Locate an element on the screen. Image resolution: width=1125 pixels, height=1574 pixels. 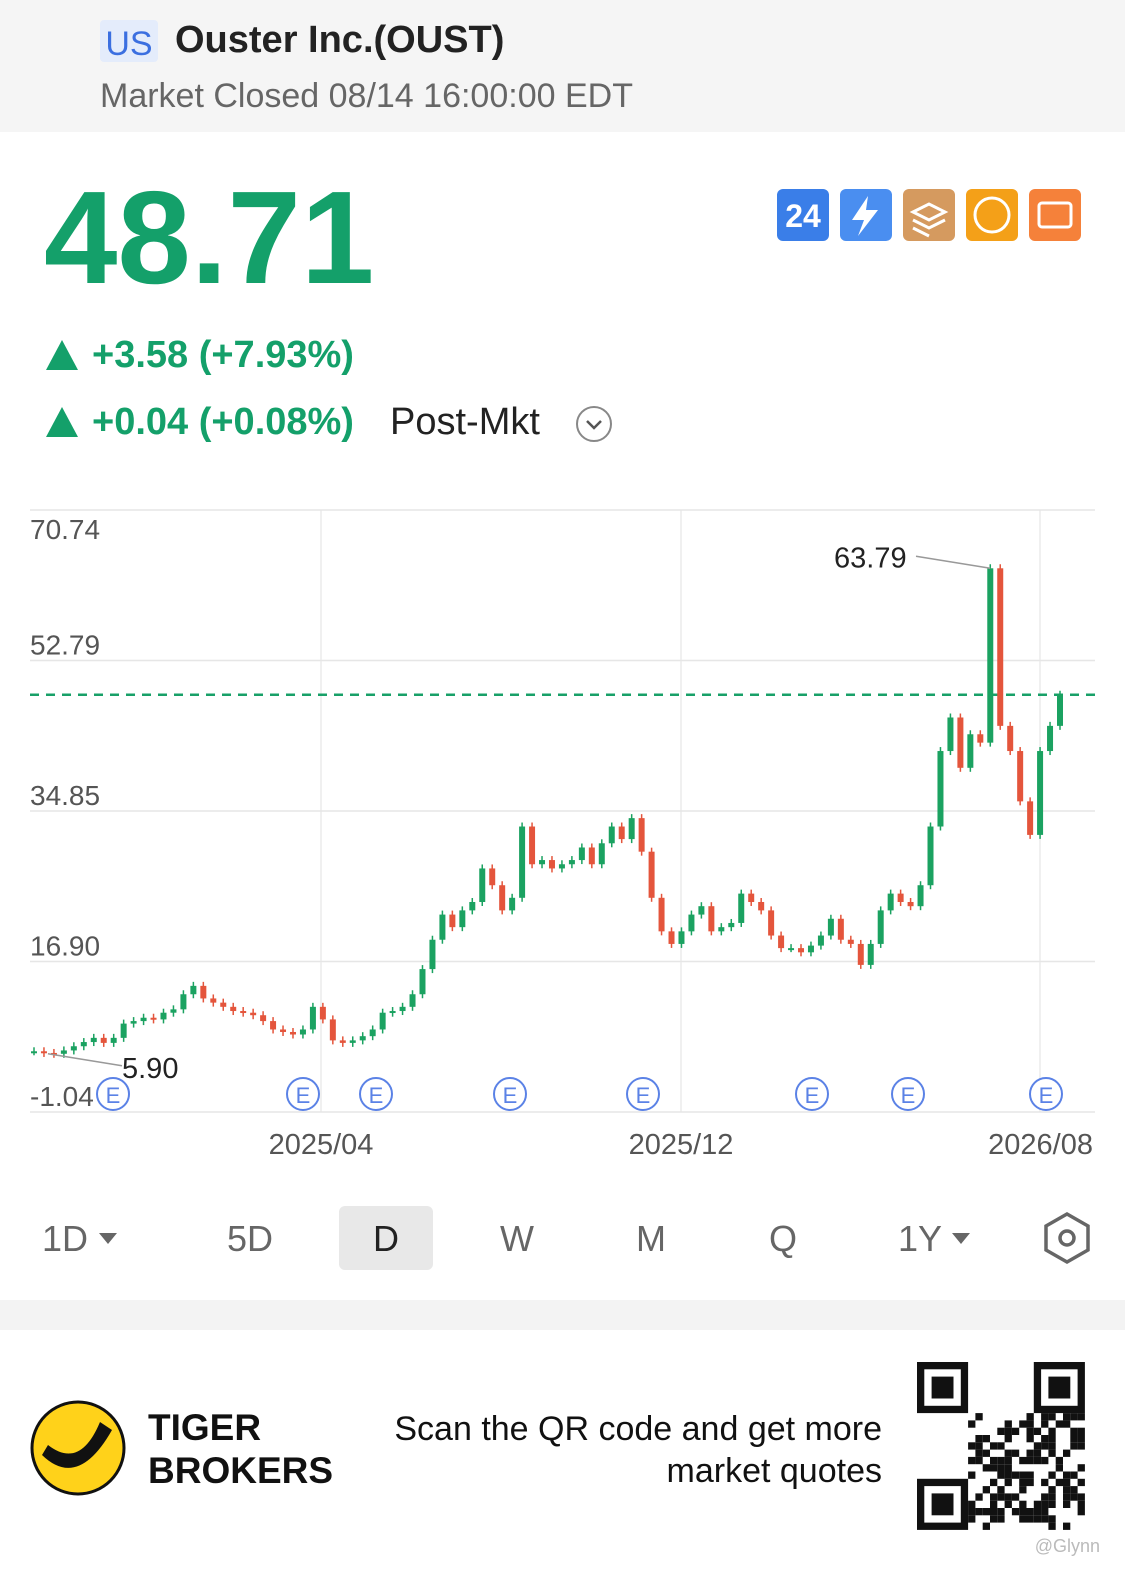
logo-stripe is located at coordinates (77, 1445).